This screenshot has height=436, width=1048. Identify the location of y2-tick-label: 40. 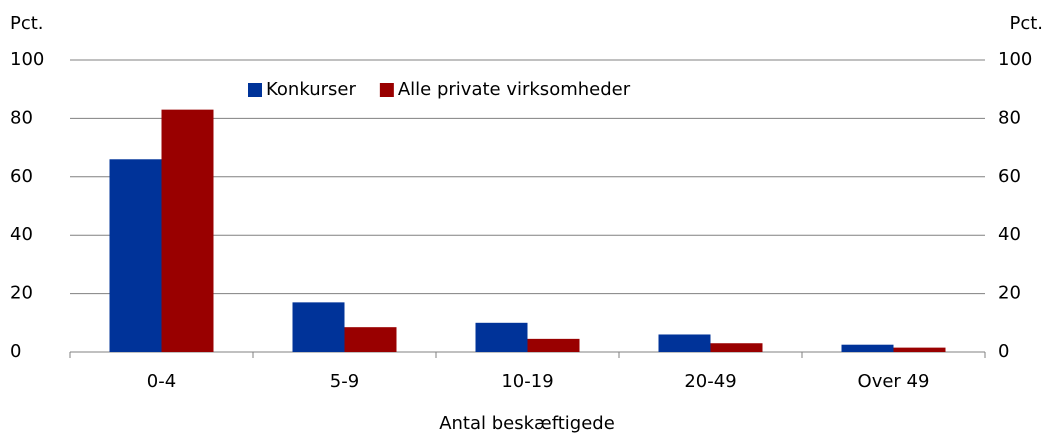
(1009, 234).